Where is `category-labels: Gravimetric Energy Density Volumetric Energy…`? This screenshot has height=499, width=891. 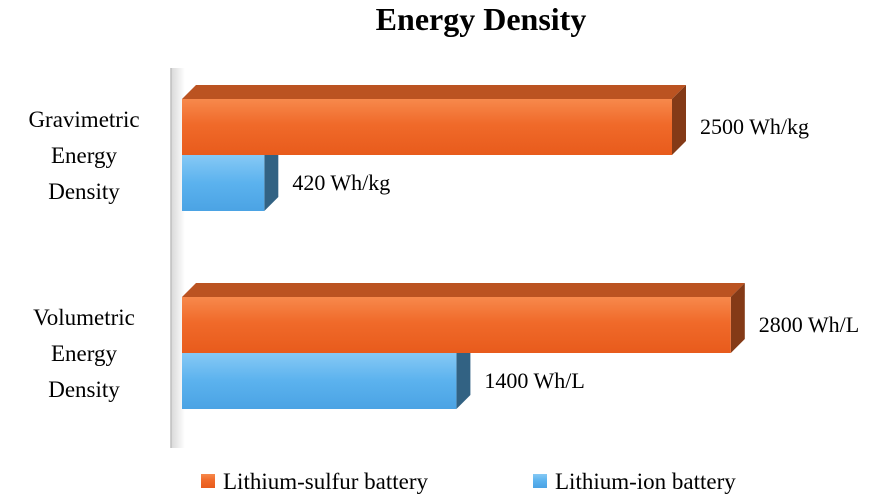 category-labels: Gravimetric Energy Density Volumetric Energy… is located at coordinates (83, 254).